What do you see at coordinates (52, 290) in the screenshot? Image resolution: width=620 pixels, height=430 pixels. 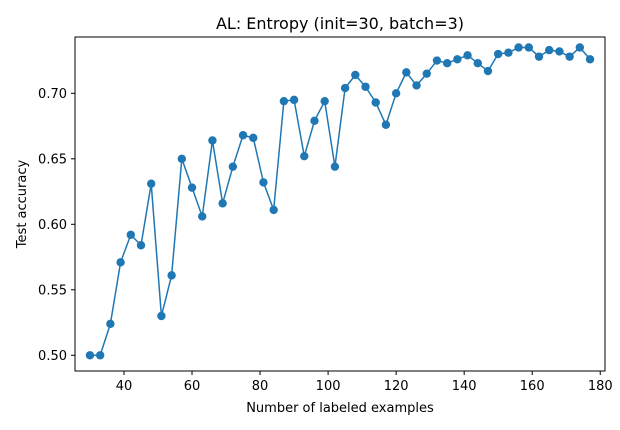 I see `y-tick-label: 0.55` at bounding box center [52, 290].